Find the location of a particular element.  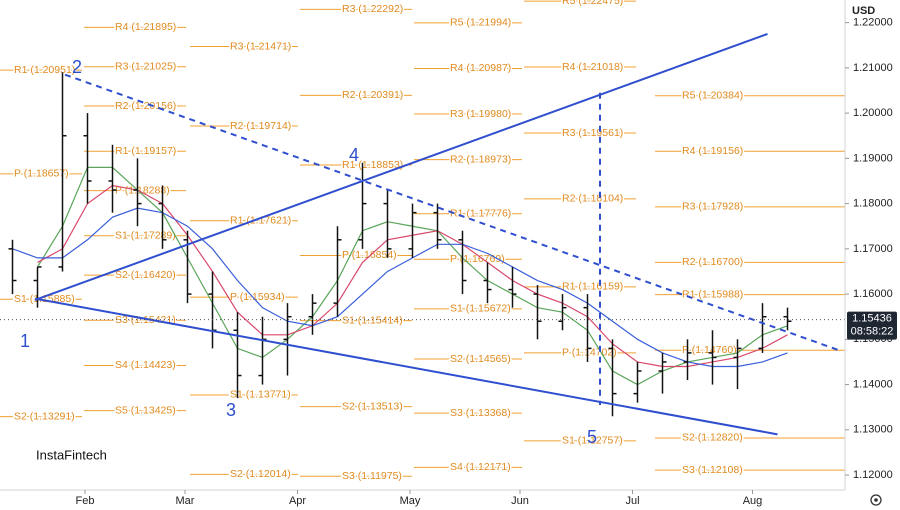

y-tick-label: 1.17000 is located at coordinates (873, 249).